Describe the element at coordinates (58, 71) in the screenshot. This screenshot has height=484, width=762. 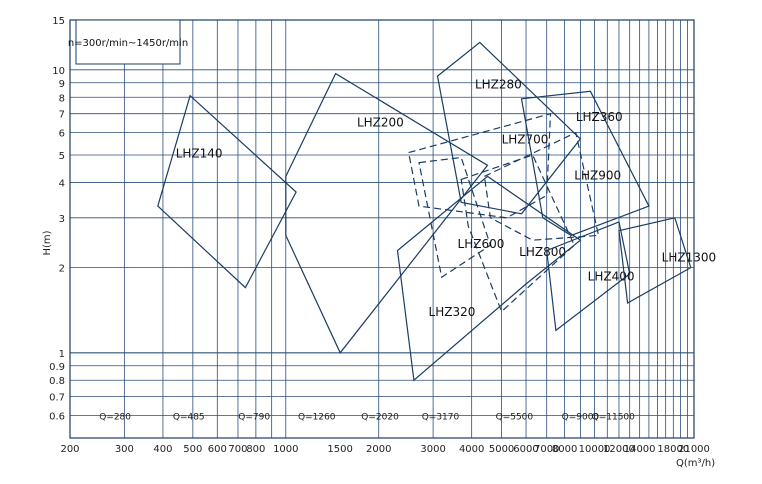
I see `y-tick-label: 10` at that location.